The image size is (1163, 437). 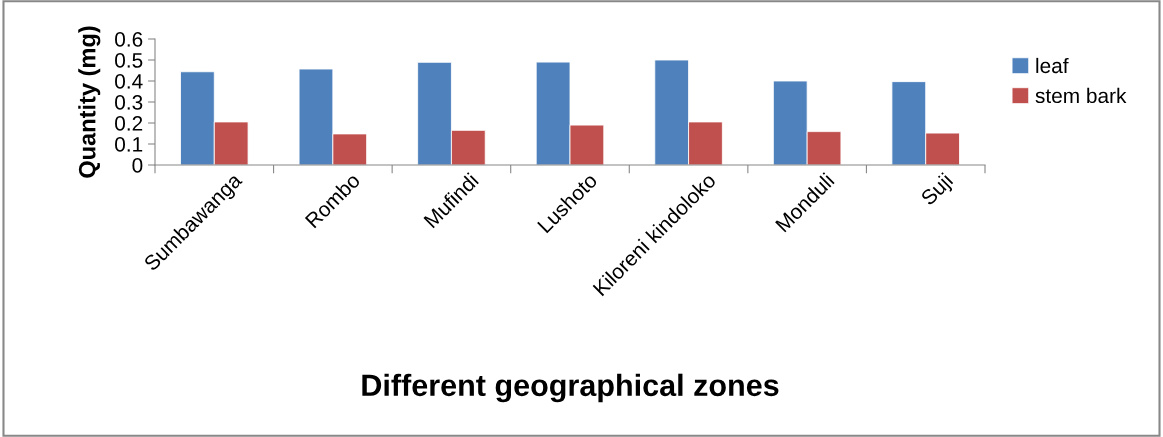 I want to click on y-tick-label: 0.5, so click(x=129, y=60).